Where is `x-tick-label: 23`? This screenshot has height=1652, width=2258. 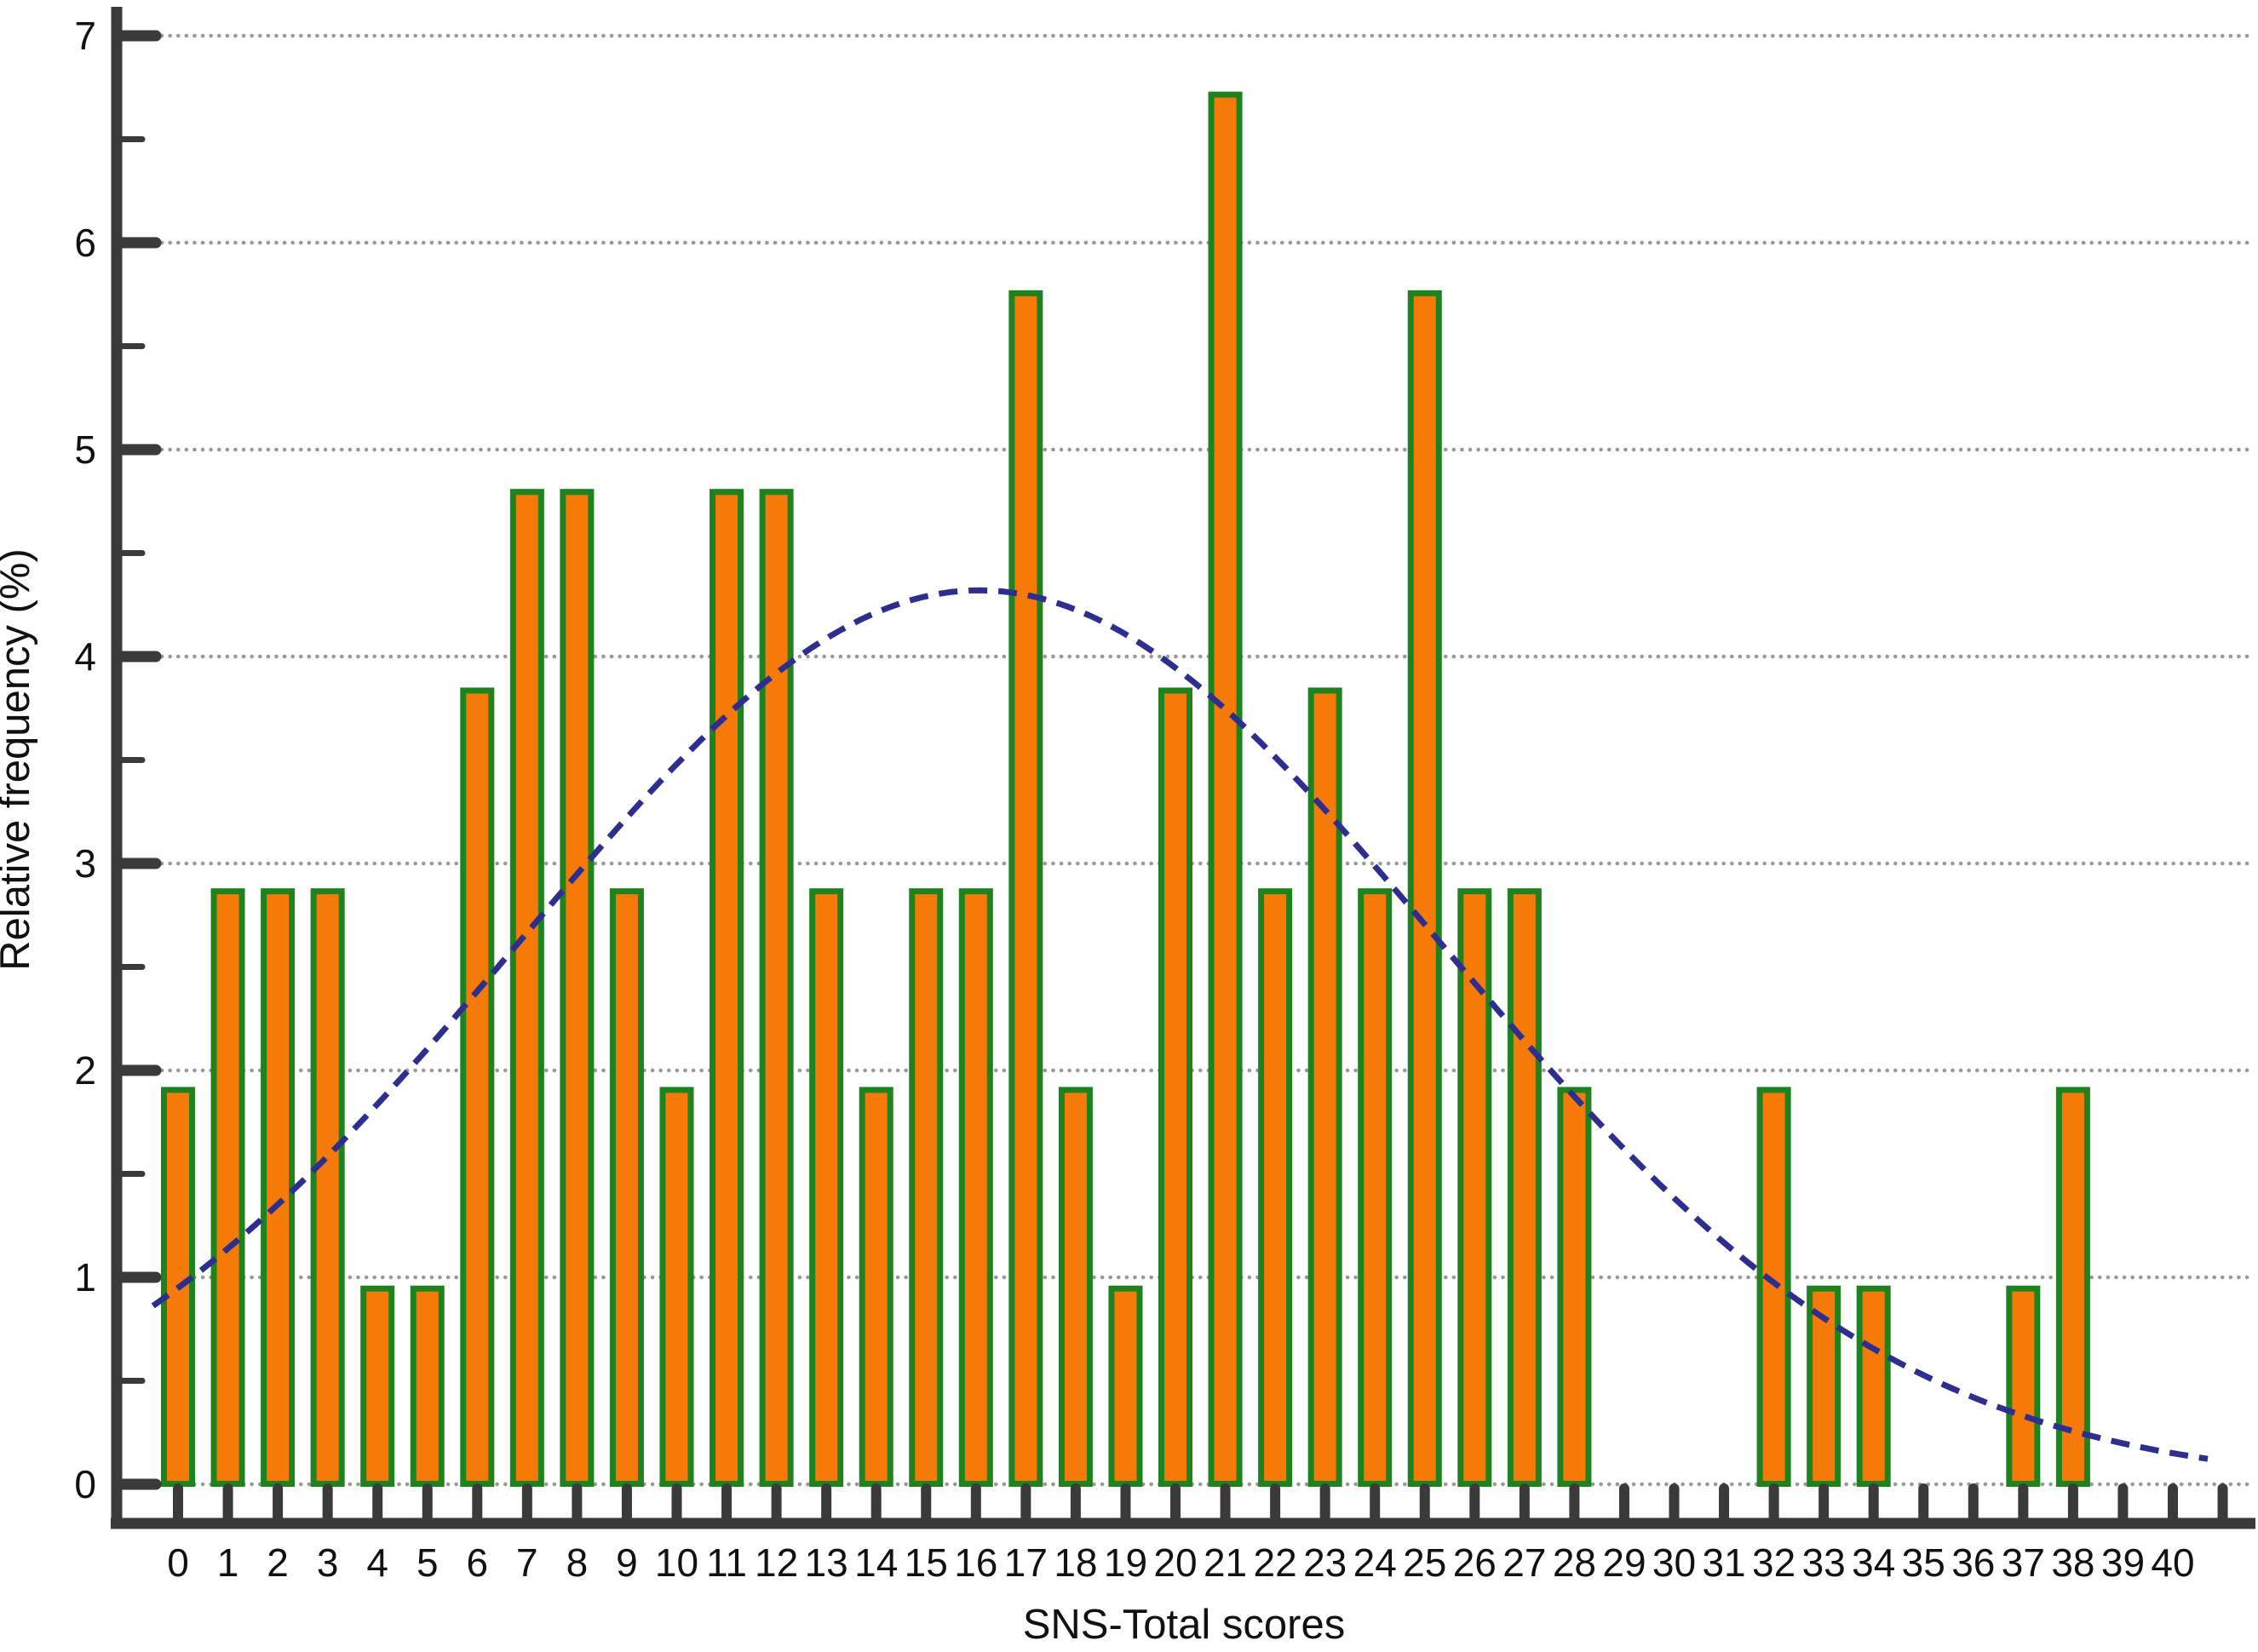 x-tick-label: 23 is located at coordinates (1325, 1562).